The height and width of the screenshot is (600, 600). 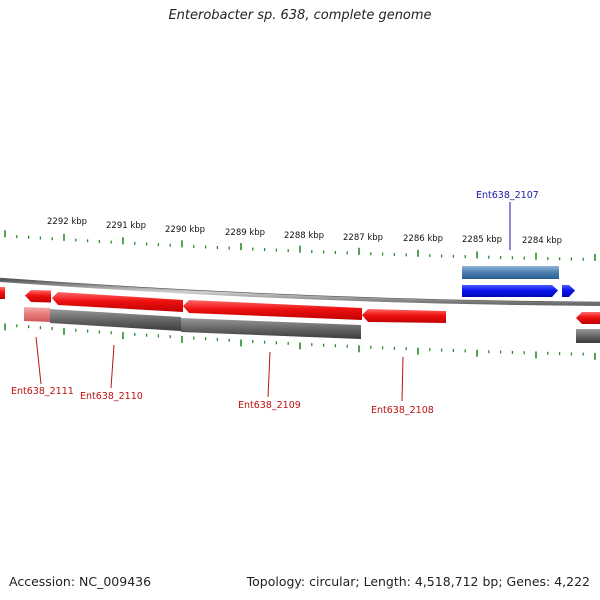 I want to click on cds-arrow-partial-right, so click(x=588, y=318).